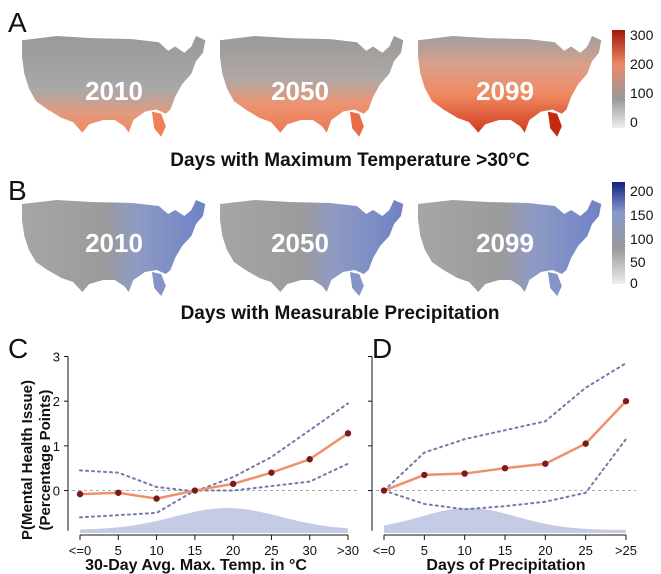 The width and height of the screenshot is (661, 574). I want to click on y-tick-label: 3, so click(56, 356).